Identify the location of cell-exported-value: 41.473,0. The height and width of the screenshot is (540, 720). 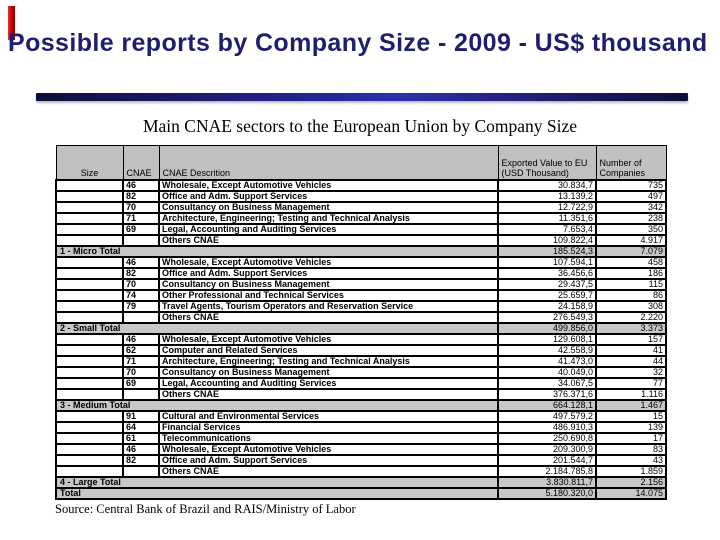
(547, 361).